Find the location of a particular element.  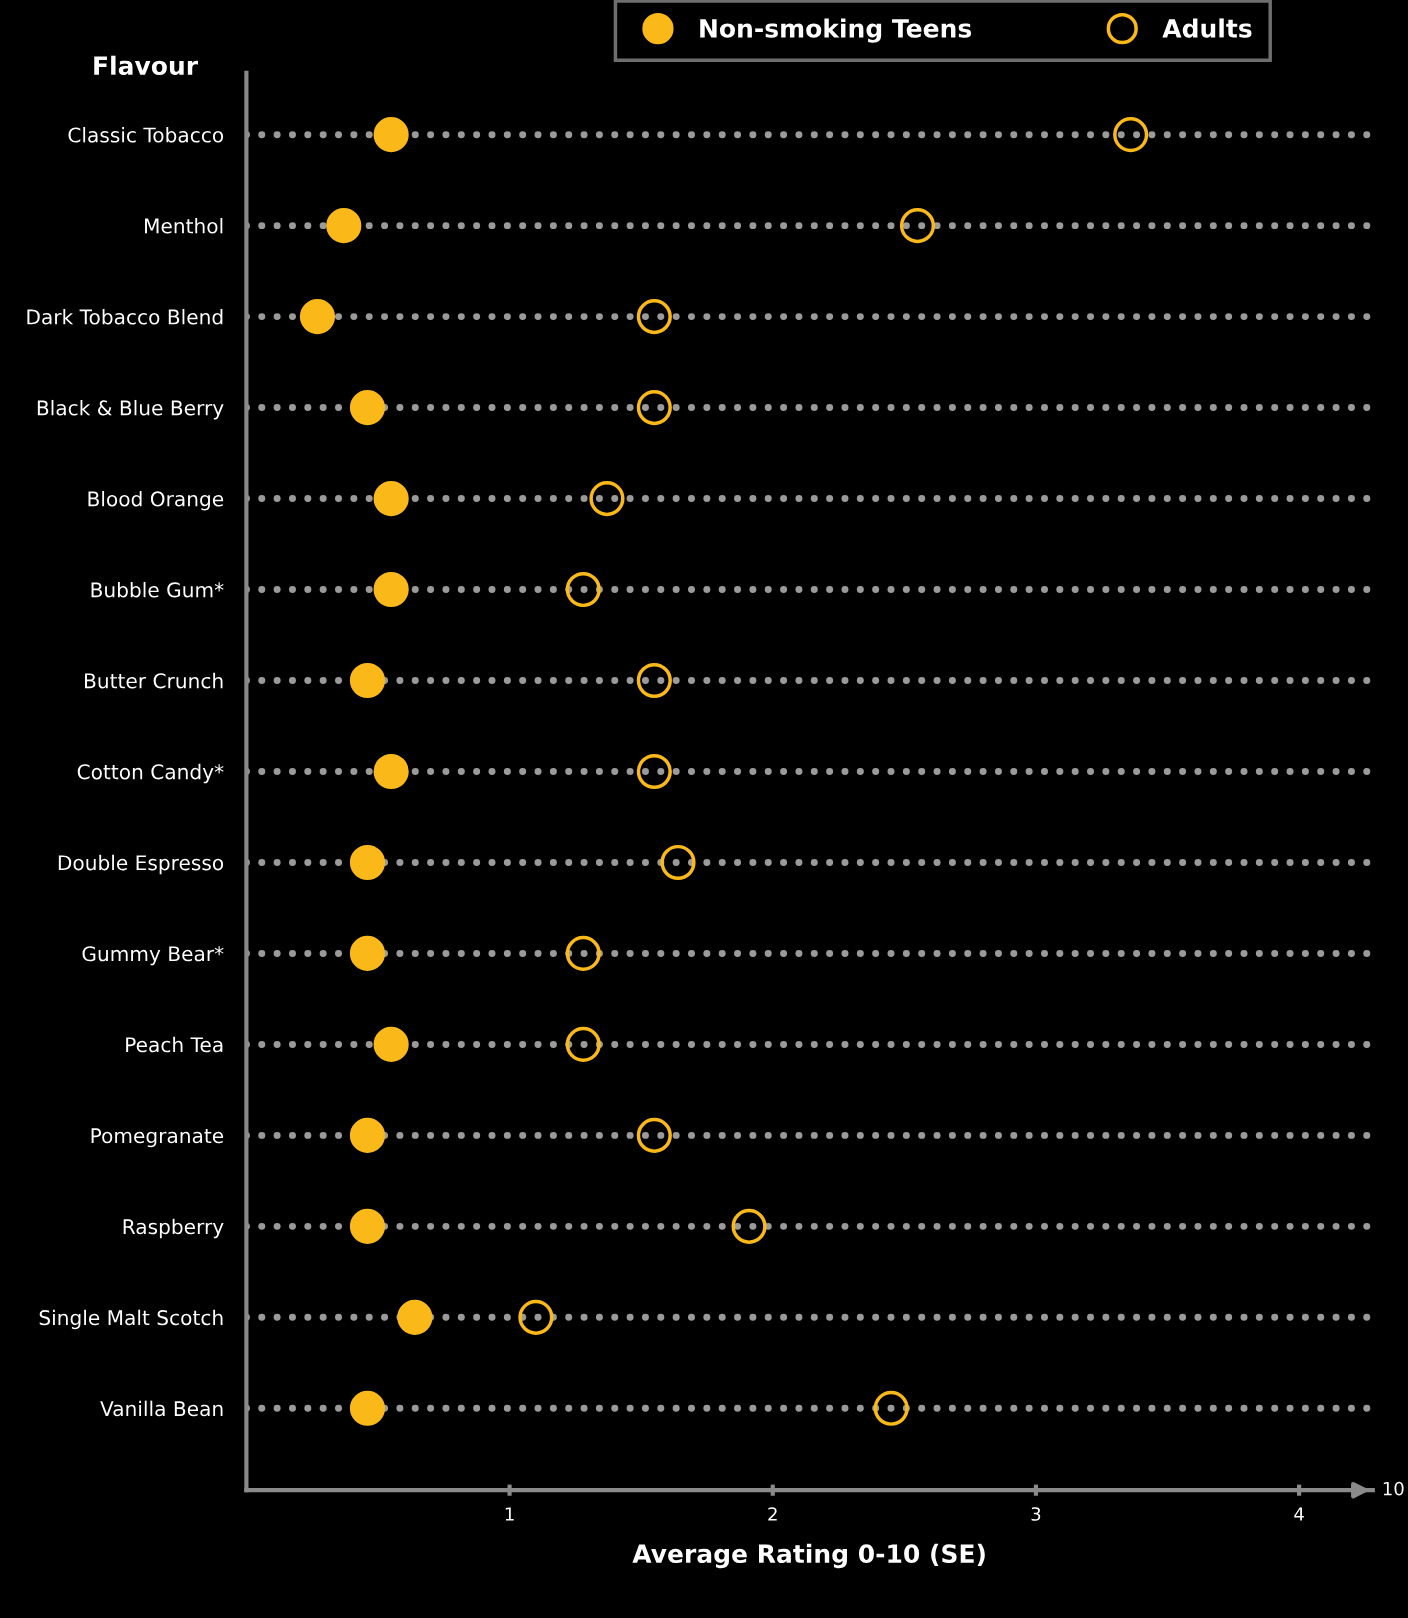

y-tick-label: Double Espresso is located at coordinates (141, 864).